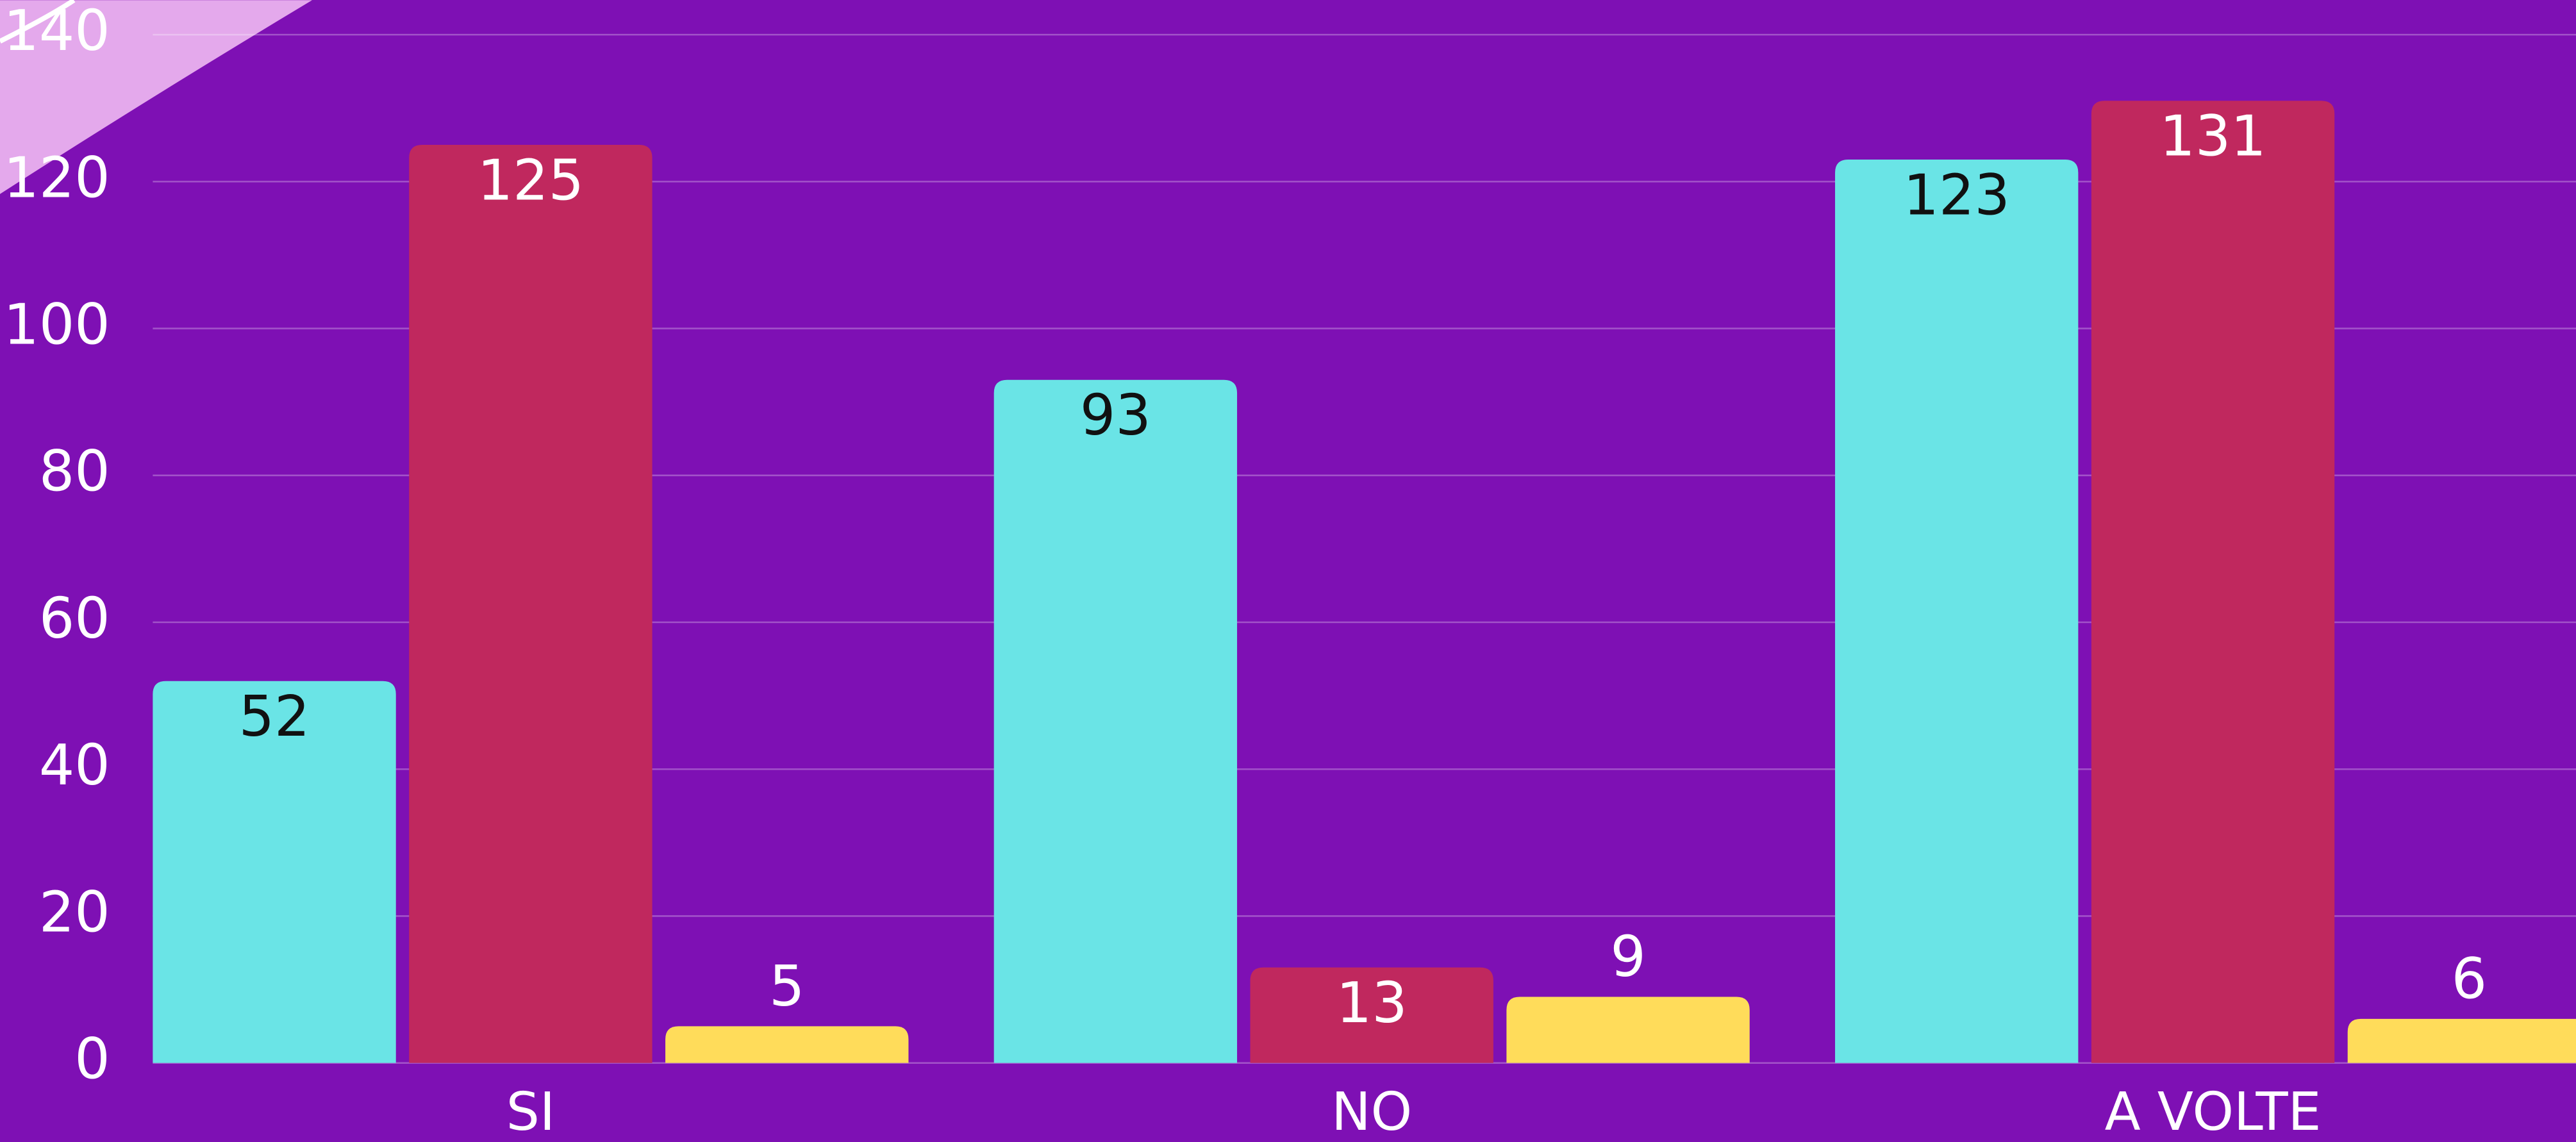  Describe the element at coordinates (1957, 195) in the screenshot. I see `value-label: 123` at that location.